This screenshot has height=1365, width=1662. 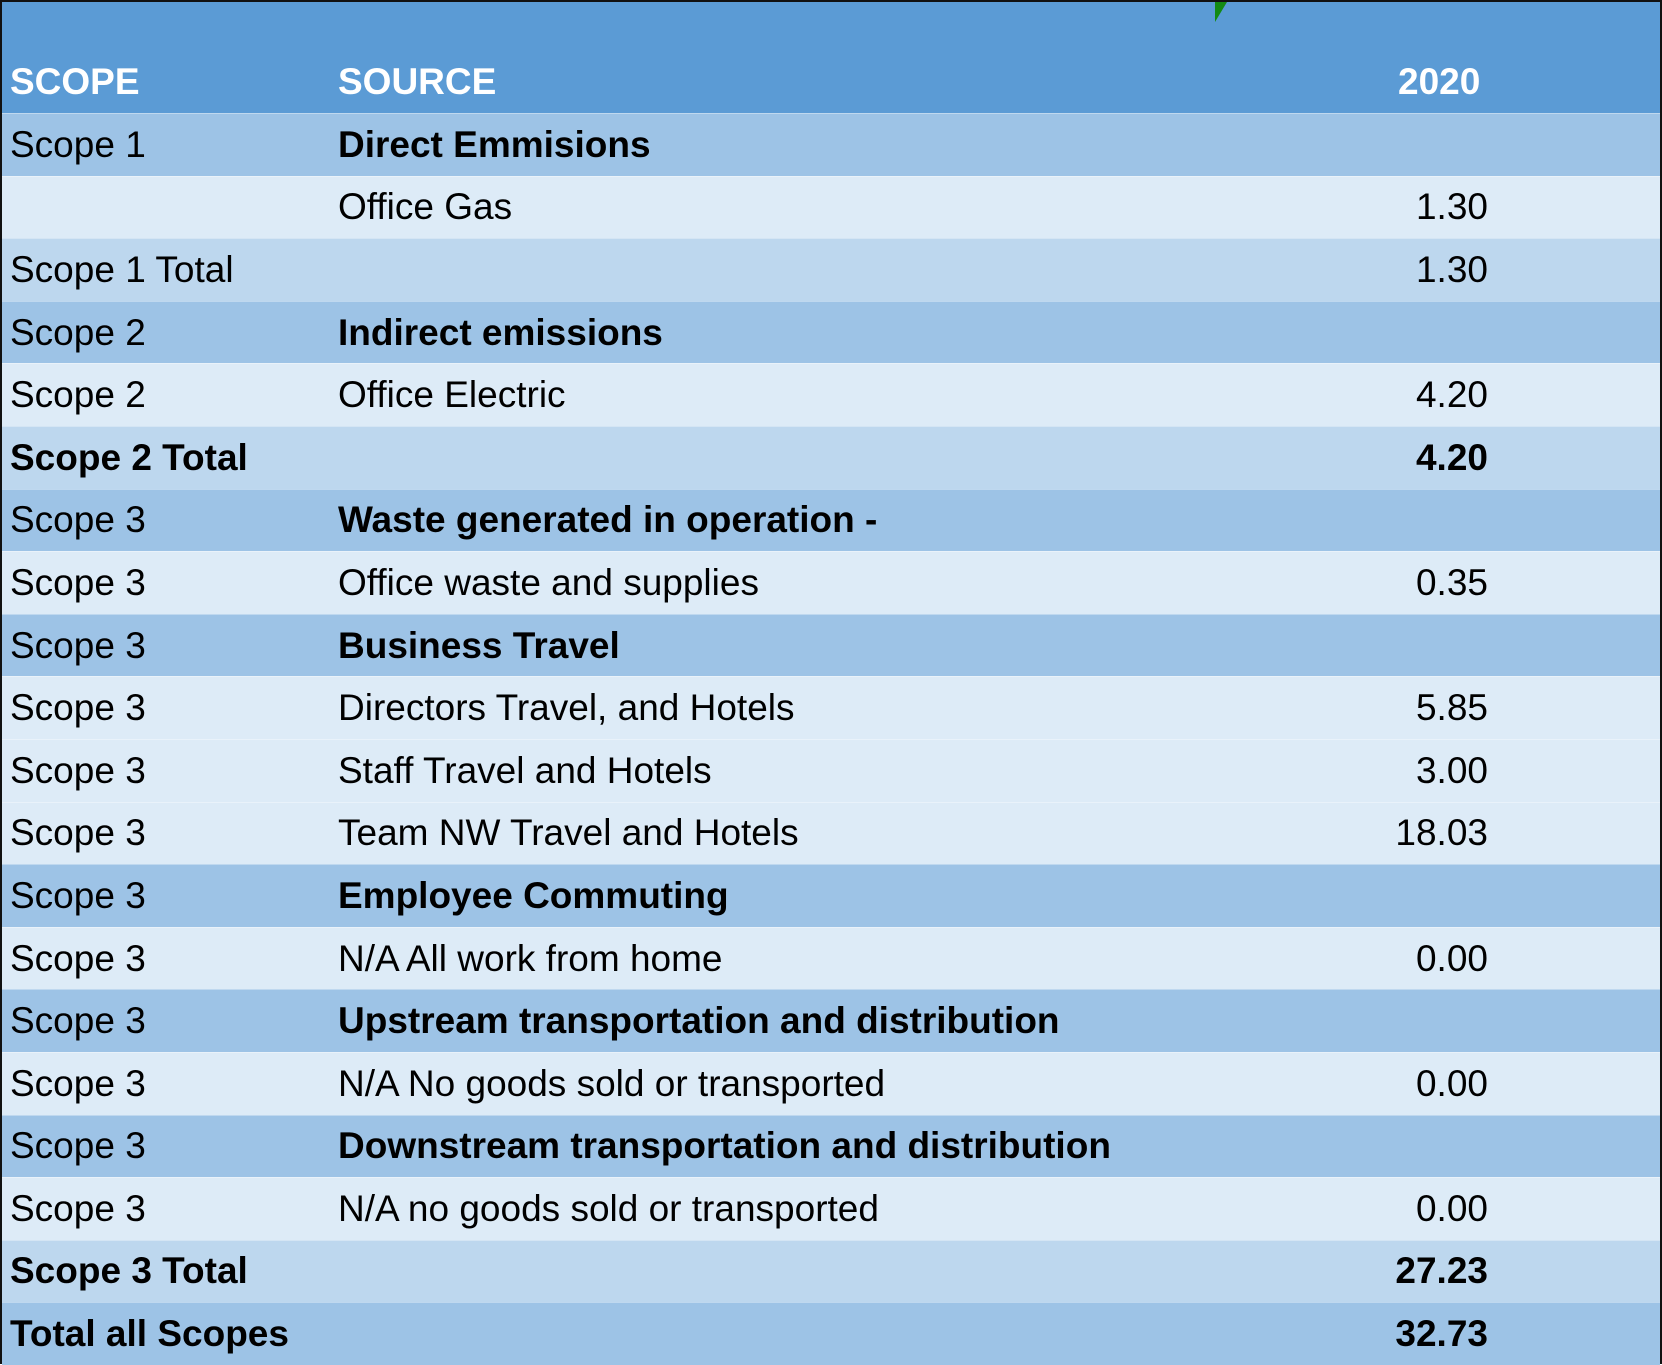 I want to click on comment-marker-icon, so click(x=1221, y=12).